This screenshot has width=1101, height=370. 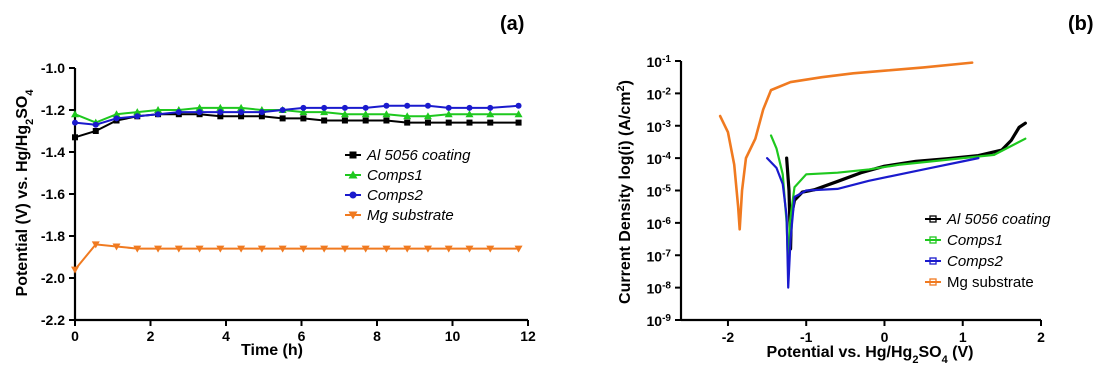 I want to click on chart-b-y-axis-label: Current Density log(i) (A/cm2), so click(x=624, y=192).